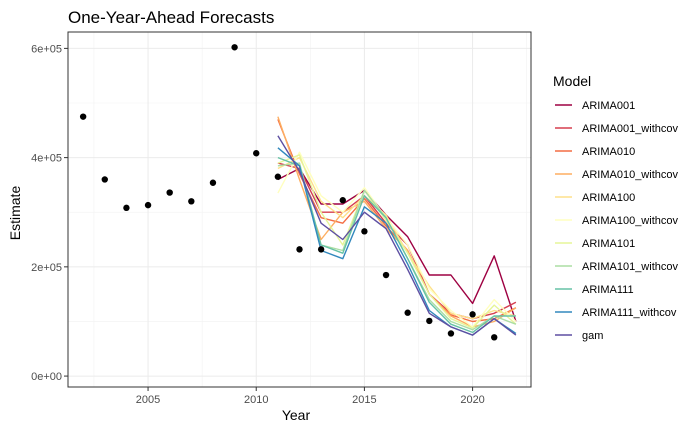 The width and height of the screenshot is (700, 432). What do you see at coordinates (46, 49) in the screenshot?
I see `y-tick-label: 6e+05` at bounding box center [46, 49].